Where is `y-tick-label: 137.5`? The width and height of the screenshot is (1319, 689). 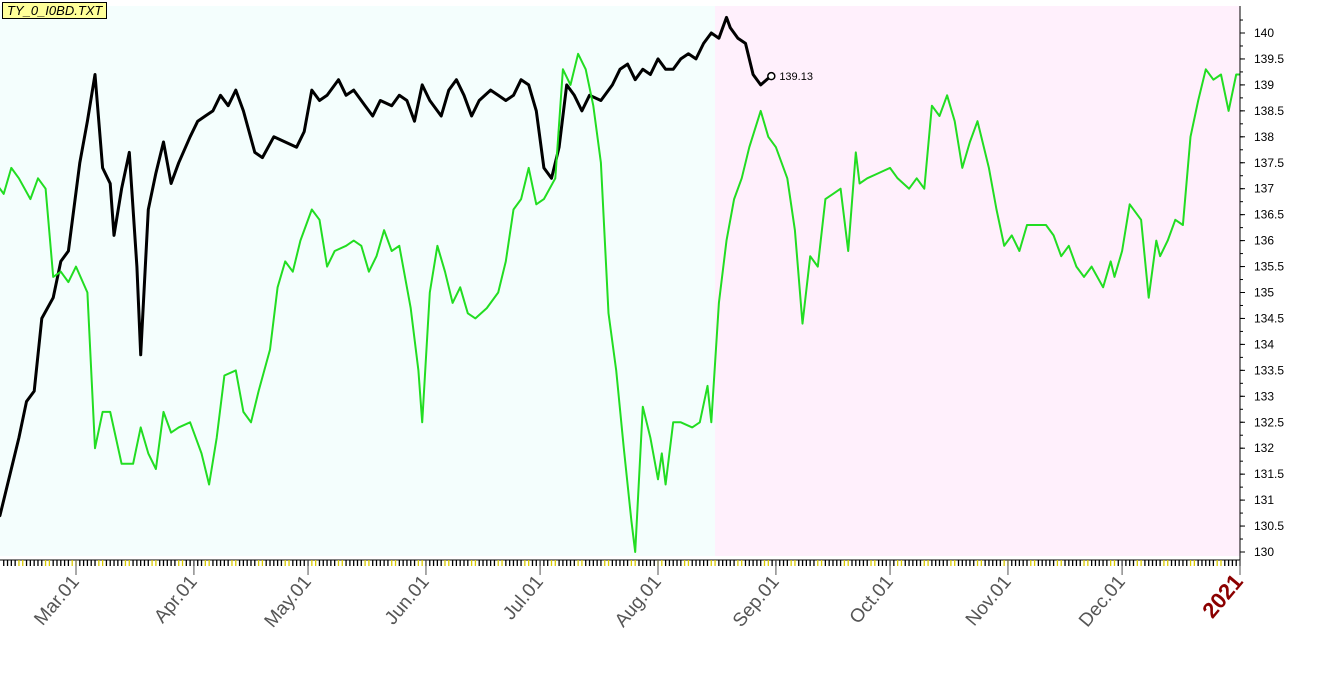 y-tick-label: 137.5 is located at coordinates (1269, 163).